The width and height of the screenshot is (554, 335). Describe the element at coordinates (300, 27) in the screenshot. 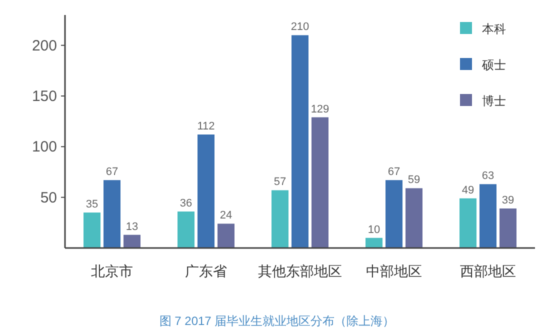

I see `data-label: 210` at that location.